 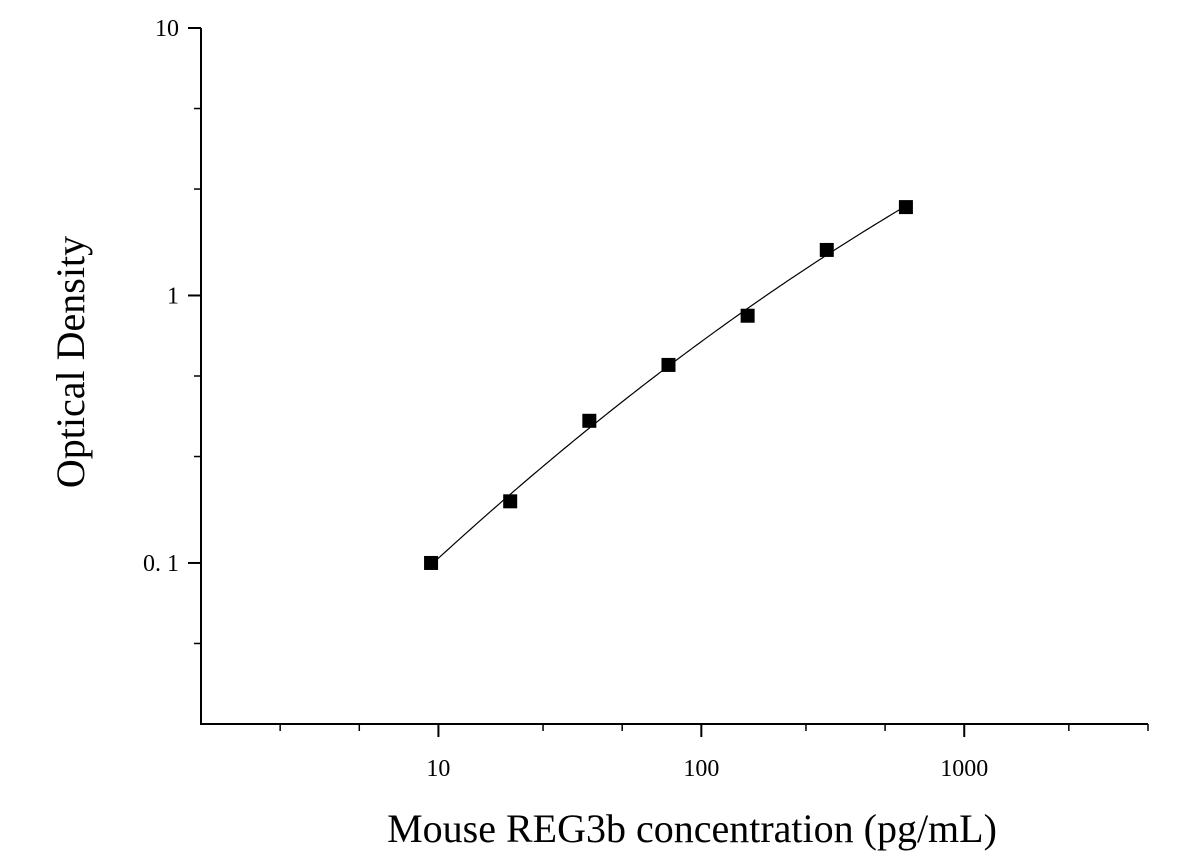 What do you see at coordinates (161, 296) in the screenshot?
I see `y-tick-labels: 0. 1 1 10` at bounding box center [161, 296].